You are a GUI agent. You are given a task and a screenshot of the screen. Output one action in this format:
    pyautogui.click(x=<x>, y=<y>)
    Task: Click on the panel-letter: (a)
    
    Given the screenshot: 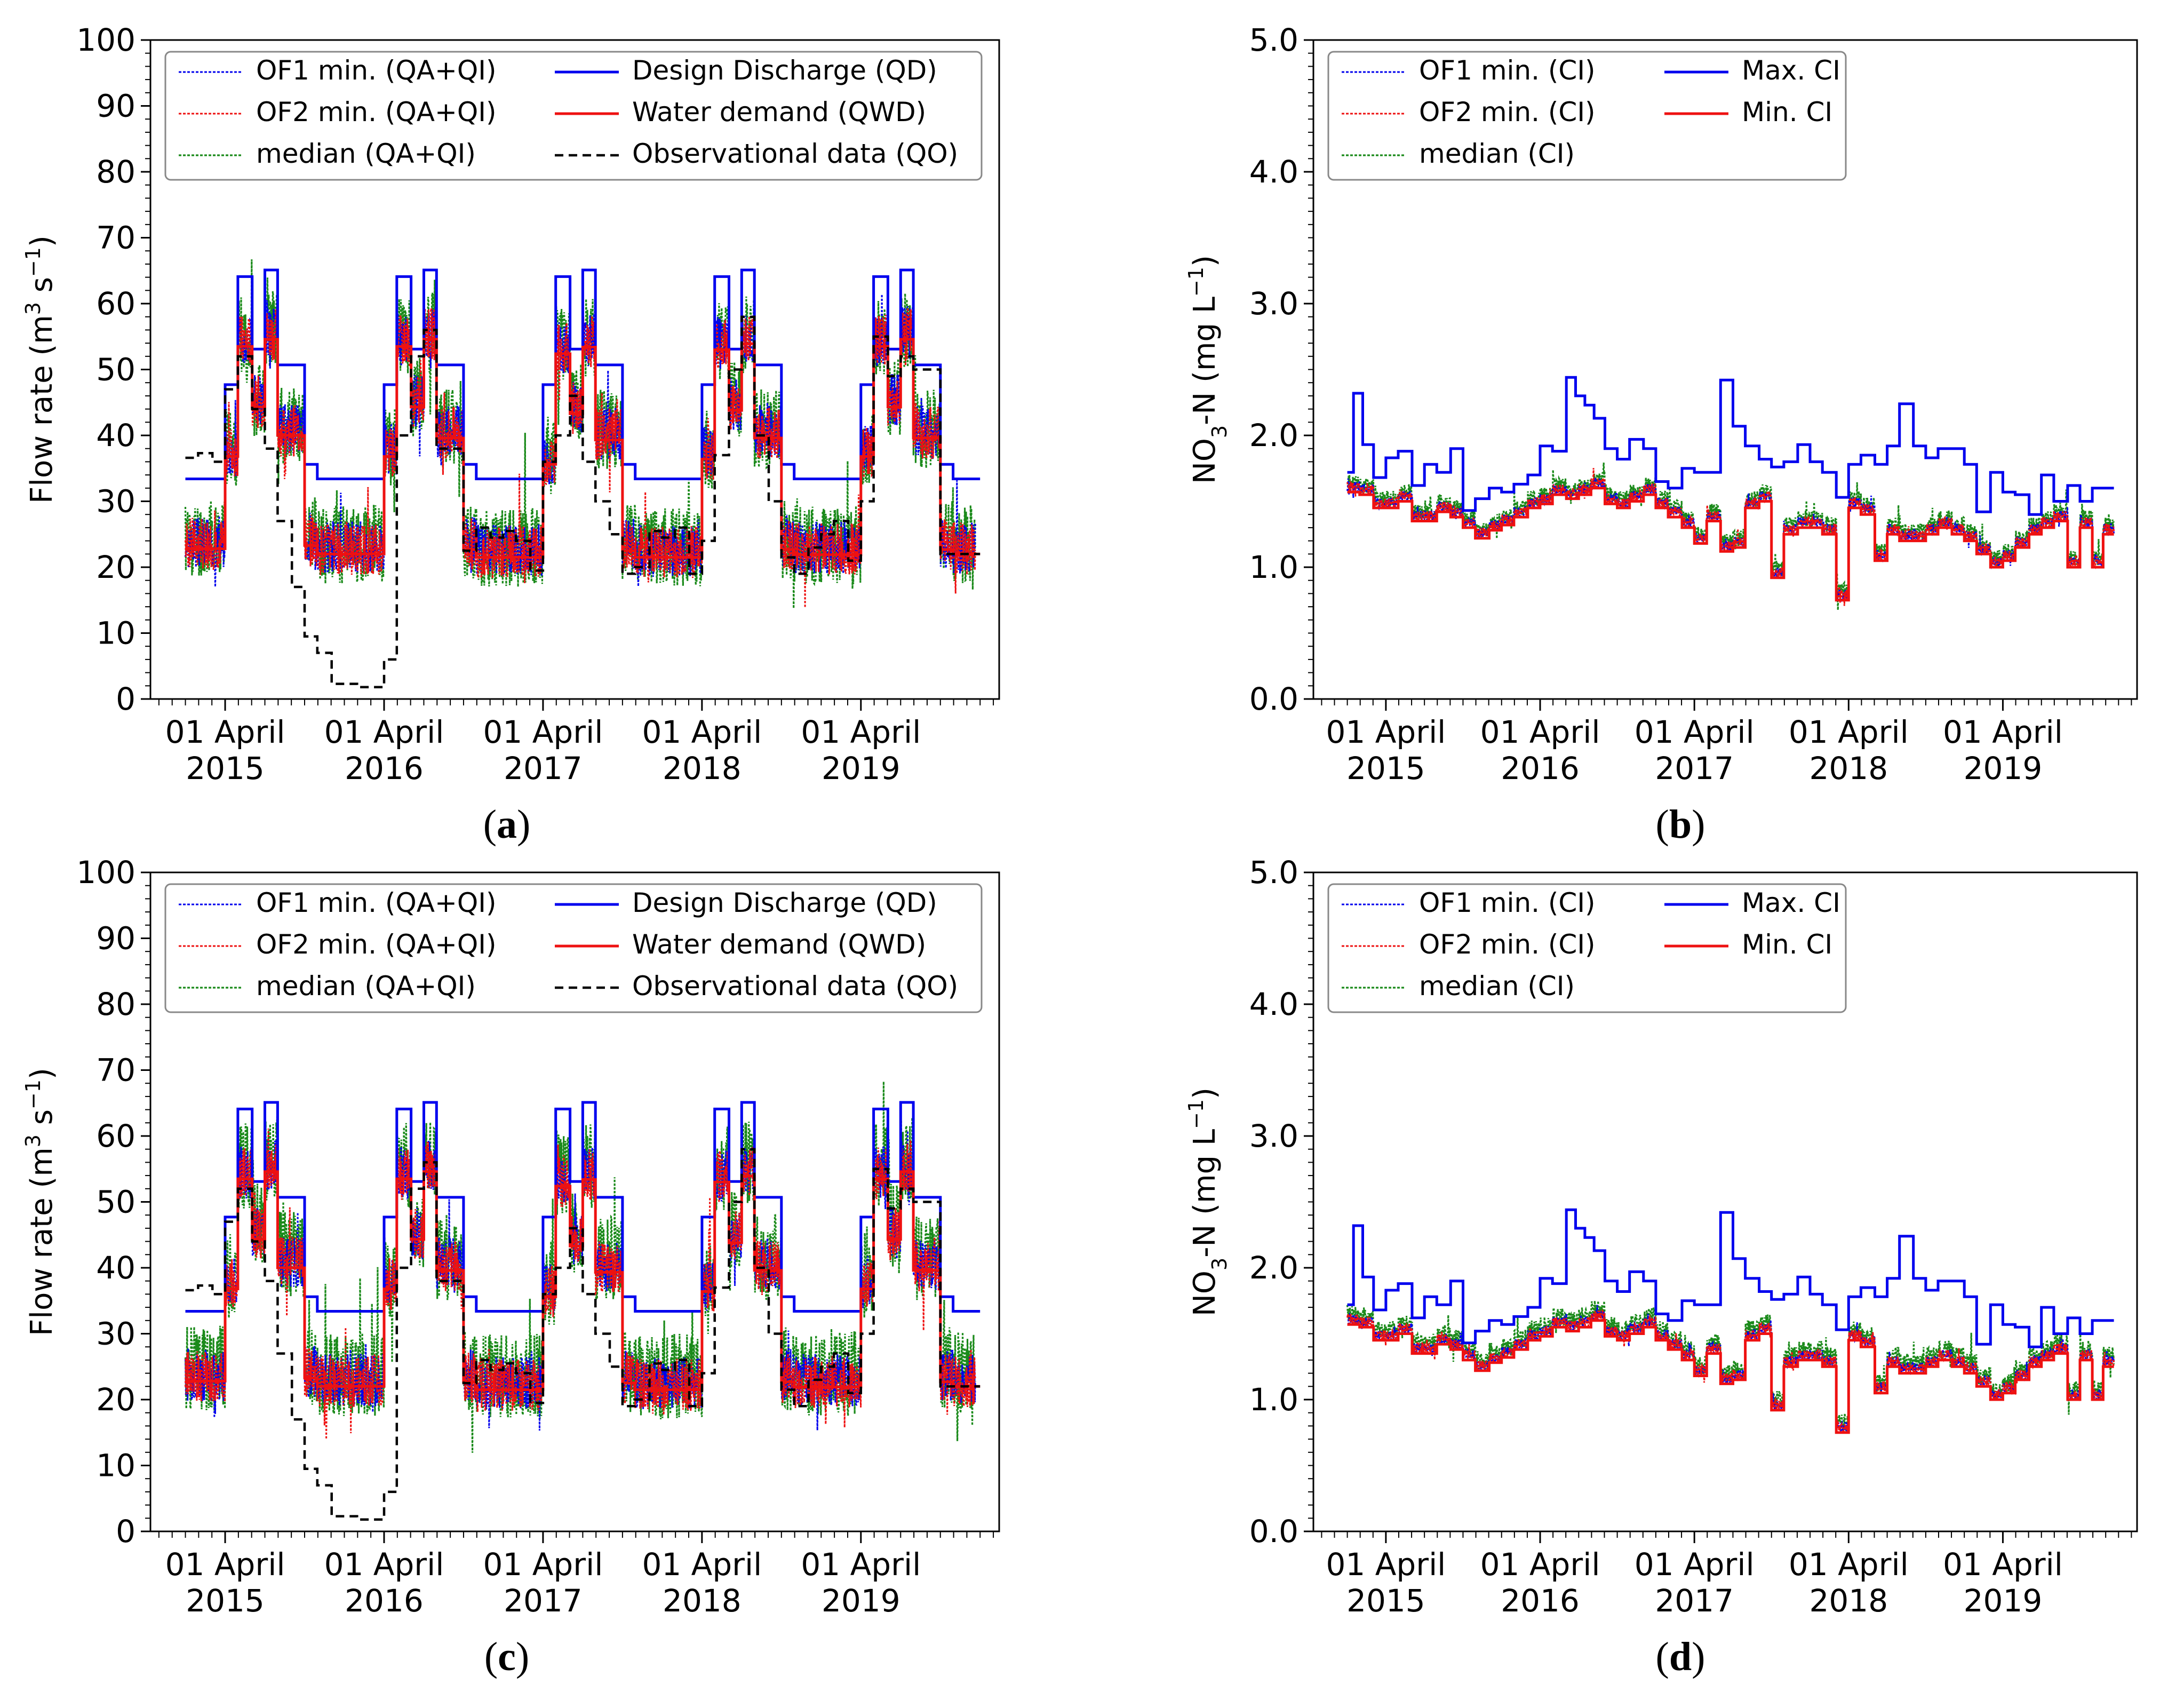 What is the action you would take?
    pyautogui.click(x=507, y=824)
    